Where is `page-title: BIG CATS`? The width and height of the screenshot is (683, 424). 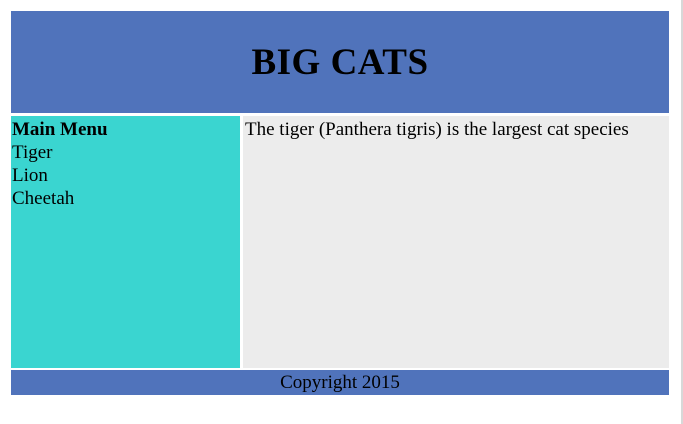 page-title: BIG CATS is located at coordinates (340, 62).